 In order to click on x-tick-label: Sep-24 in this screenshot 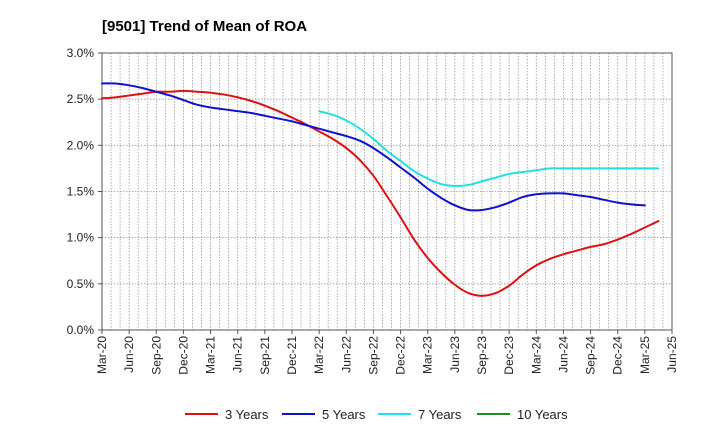, I will do `click(591, 355)`.